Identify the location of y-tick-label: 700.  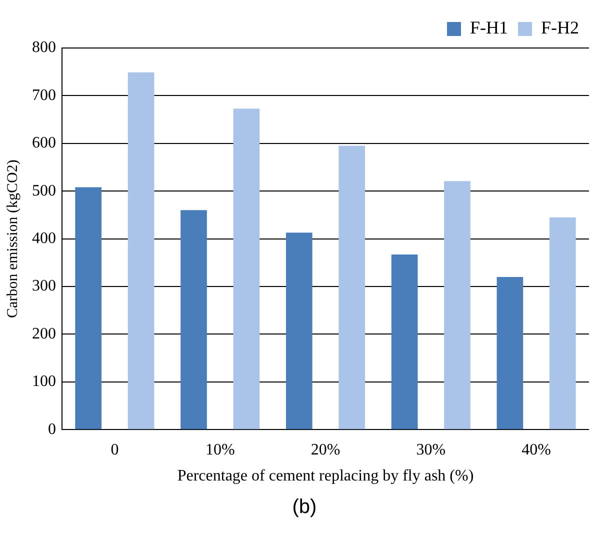
(44, 95).